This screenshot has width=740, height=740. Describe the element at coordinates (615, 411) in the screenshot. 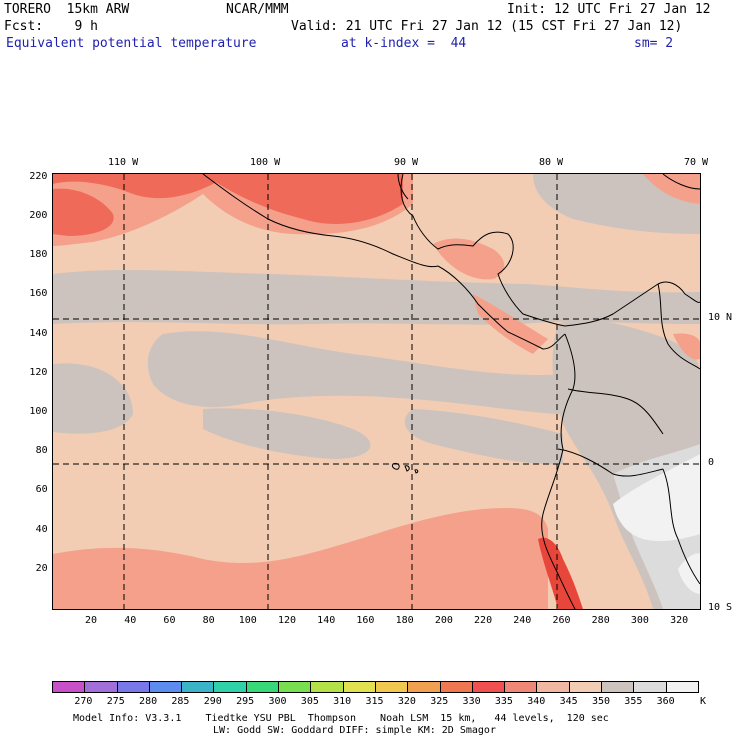

I see `border-colombia-ecuador` at that location.